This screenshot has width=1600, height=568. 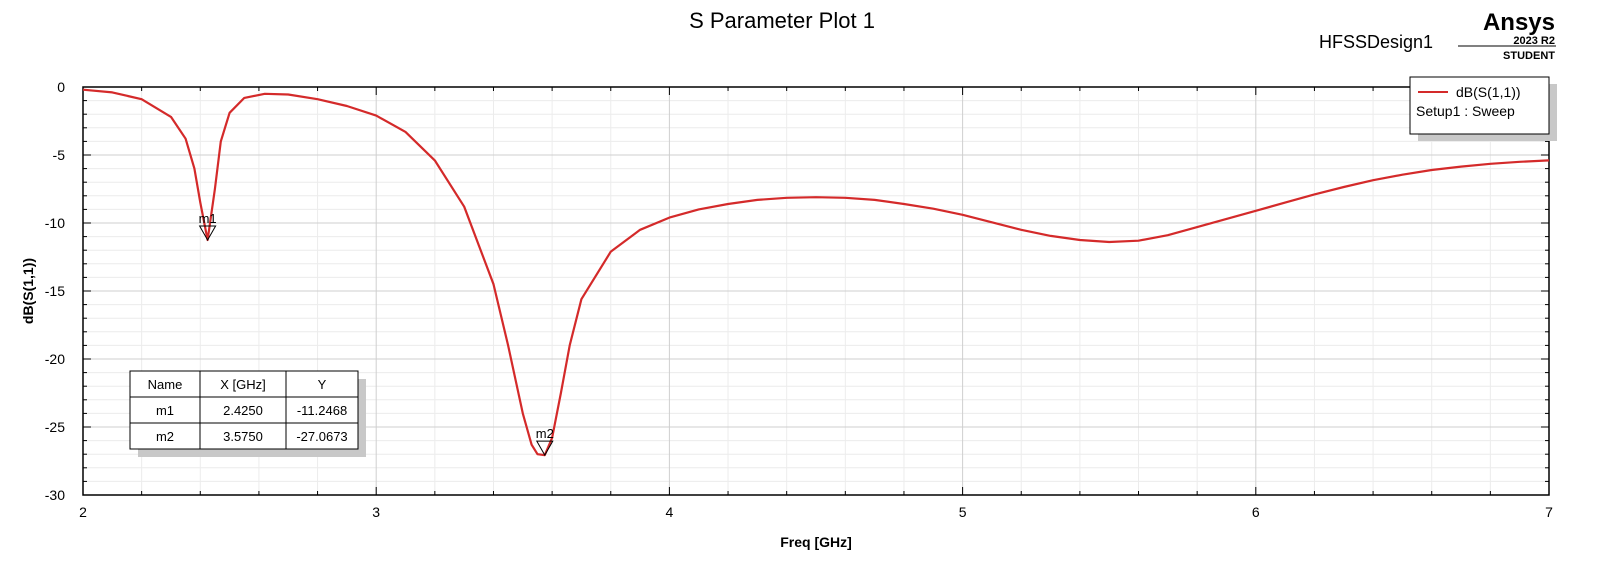 I want to click on chart-title: S Parameter Plot 1, so click(x=782, y=20).